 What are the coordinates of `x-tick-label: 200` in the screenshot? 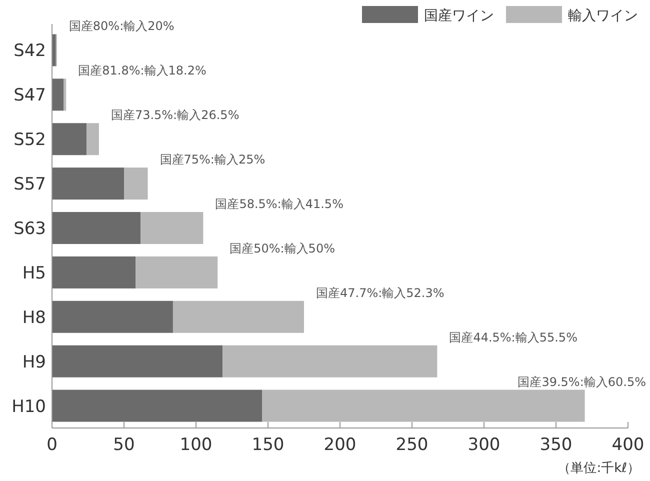 It's located at (340, 445).